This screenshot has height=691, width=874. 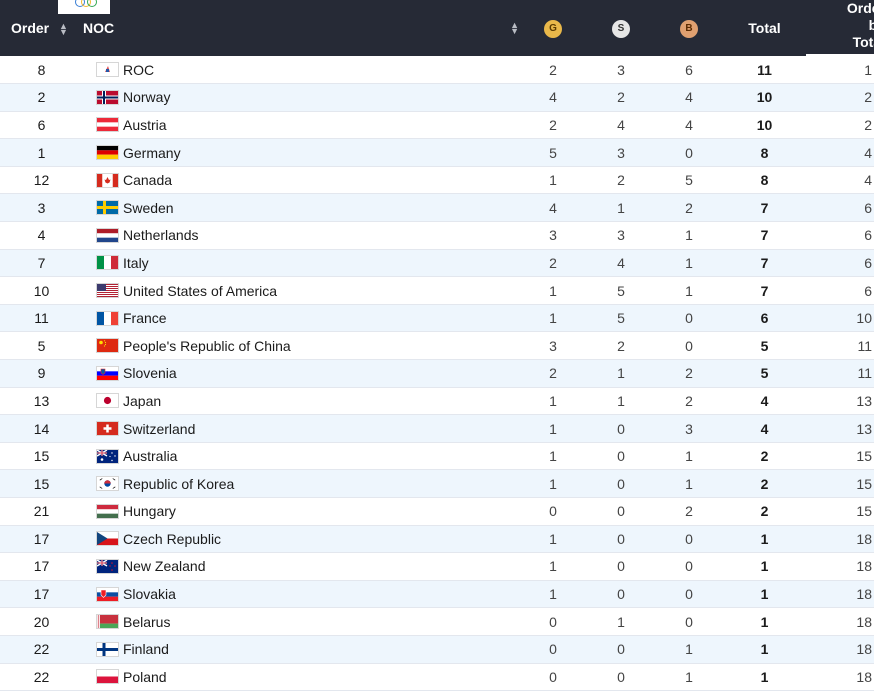 What do you see at coordinates (149, 594) in the screenshot?
I see `country-name: Slovakia` at bounding box center [149, 594].